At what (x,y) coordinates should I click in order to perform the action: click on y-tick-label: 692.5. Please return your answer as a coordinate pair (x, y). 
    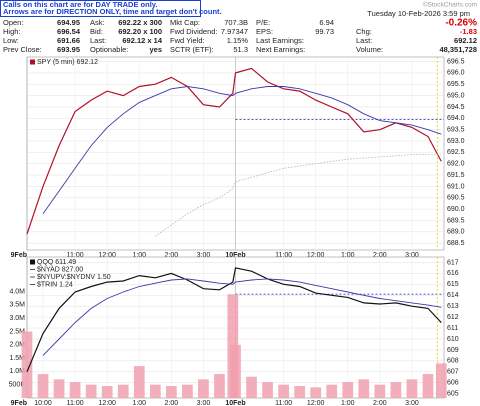
    Looking at the image, I should click on (456, 152).